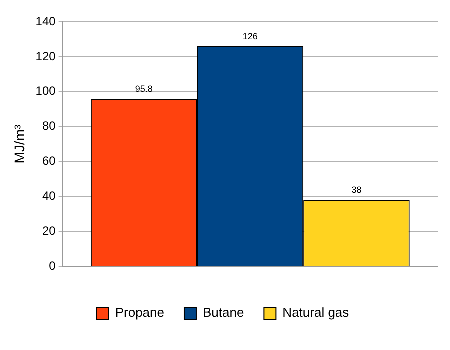  I want to click on legend-label: Natural gas, so click(316, 312).